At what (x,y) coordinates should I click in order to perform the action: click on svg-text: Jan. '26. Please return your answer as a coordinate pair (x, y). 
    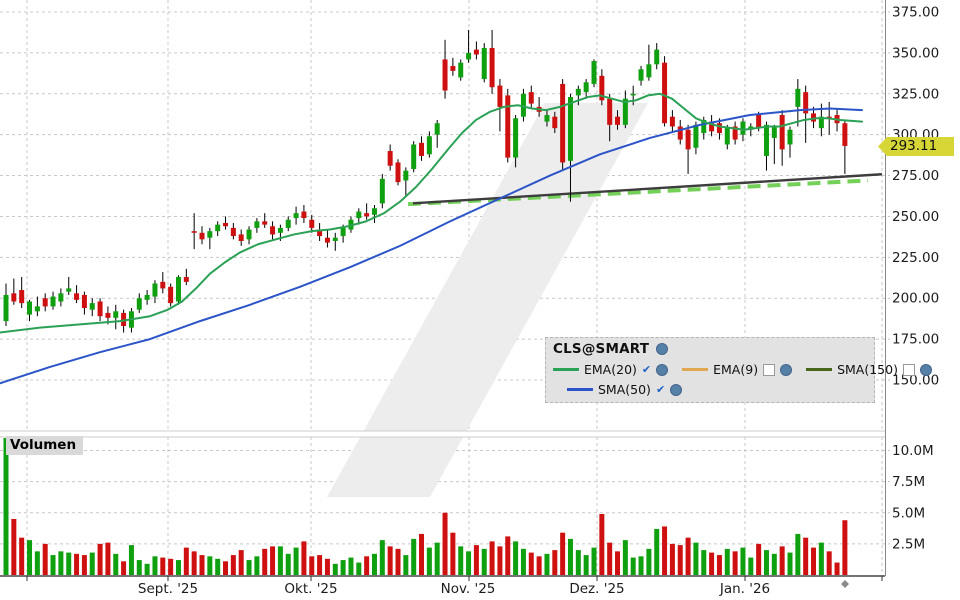
    Looking at the image, I should click on (744, 589).